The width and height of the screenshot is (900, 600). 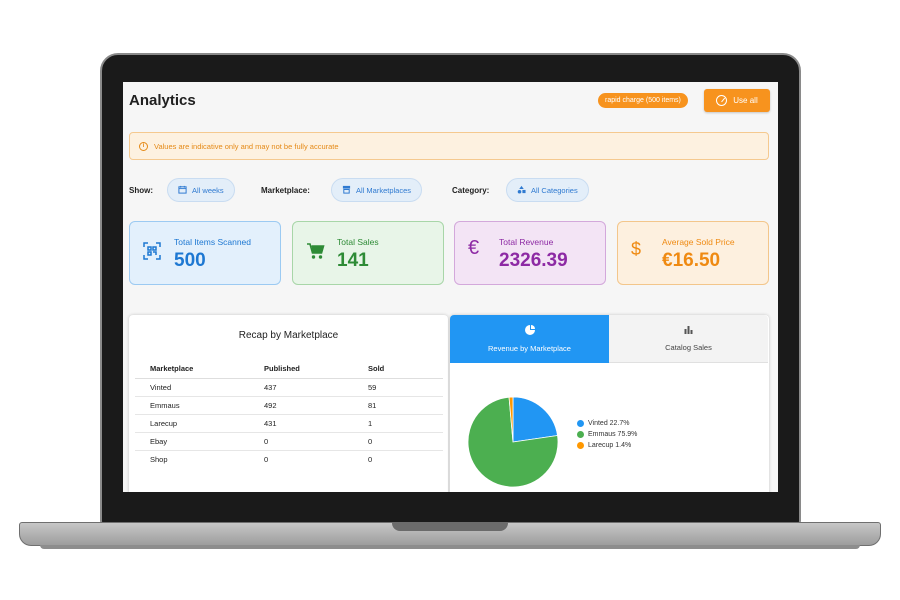 I want to click on table-row: Larecup 431 1, so click(x=289, y=423).